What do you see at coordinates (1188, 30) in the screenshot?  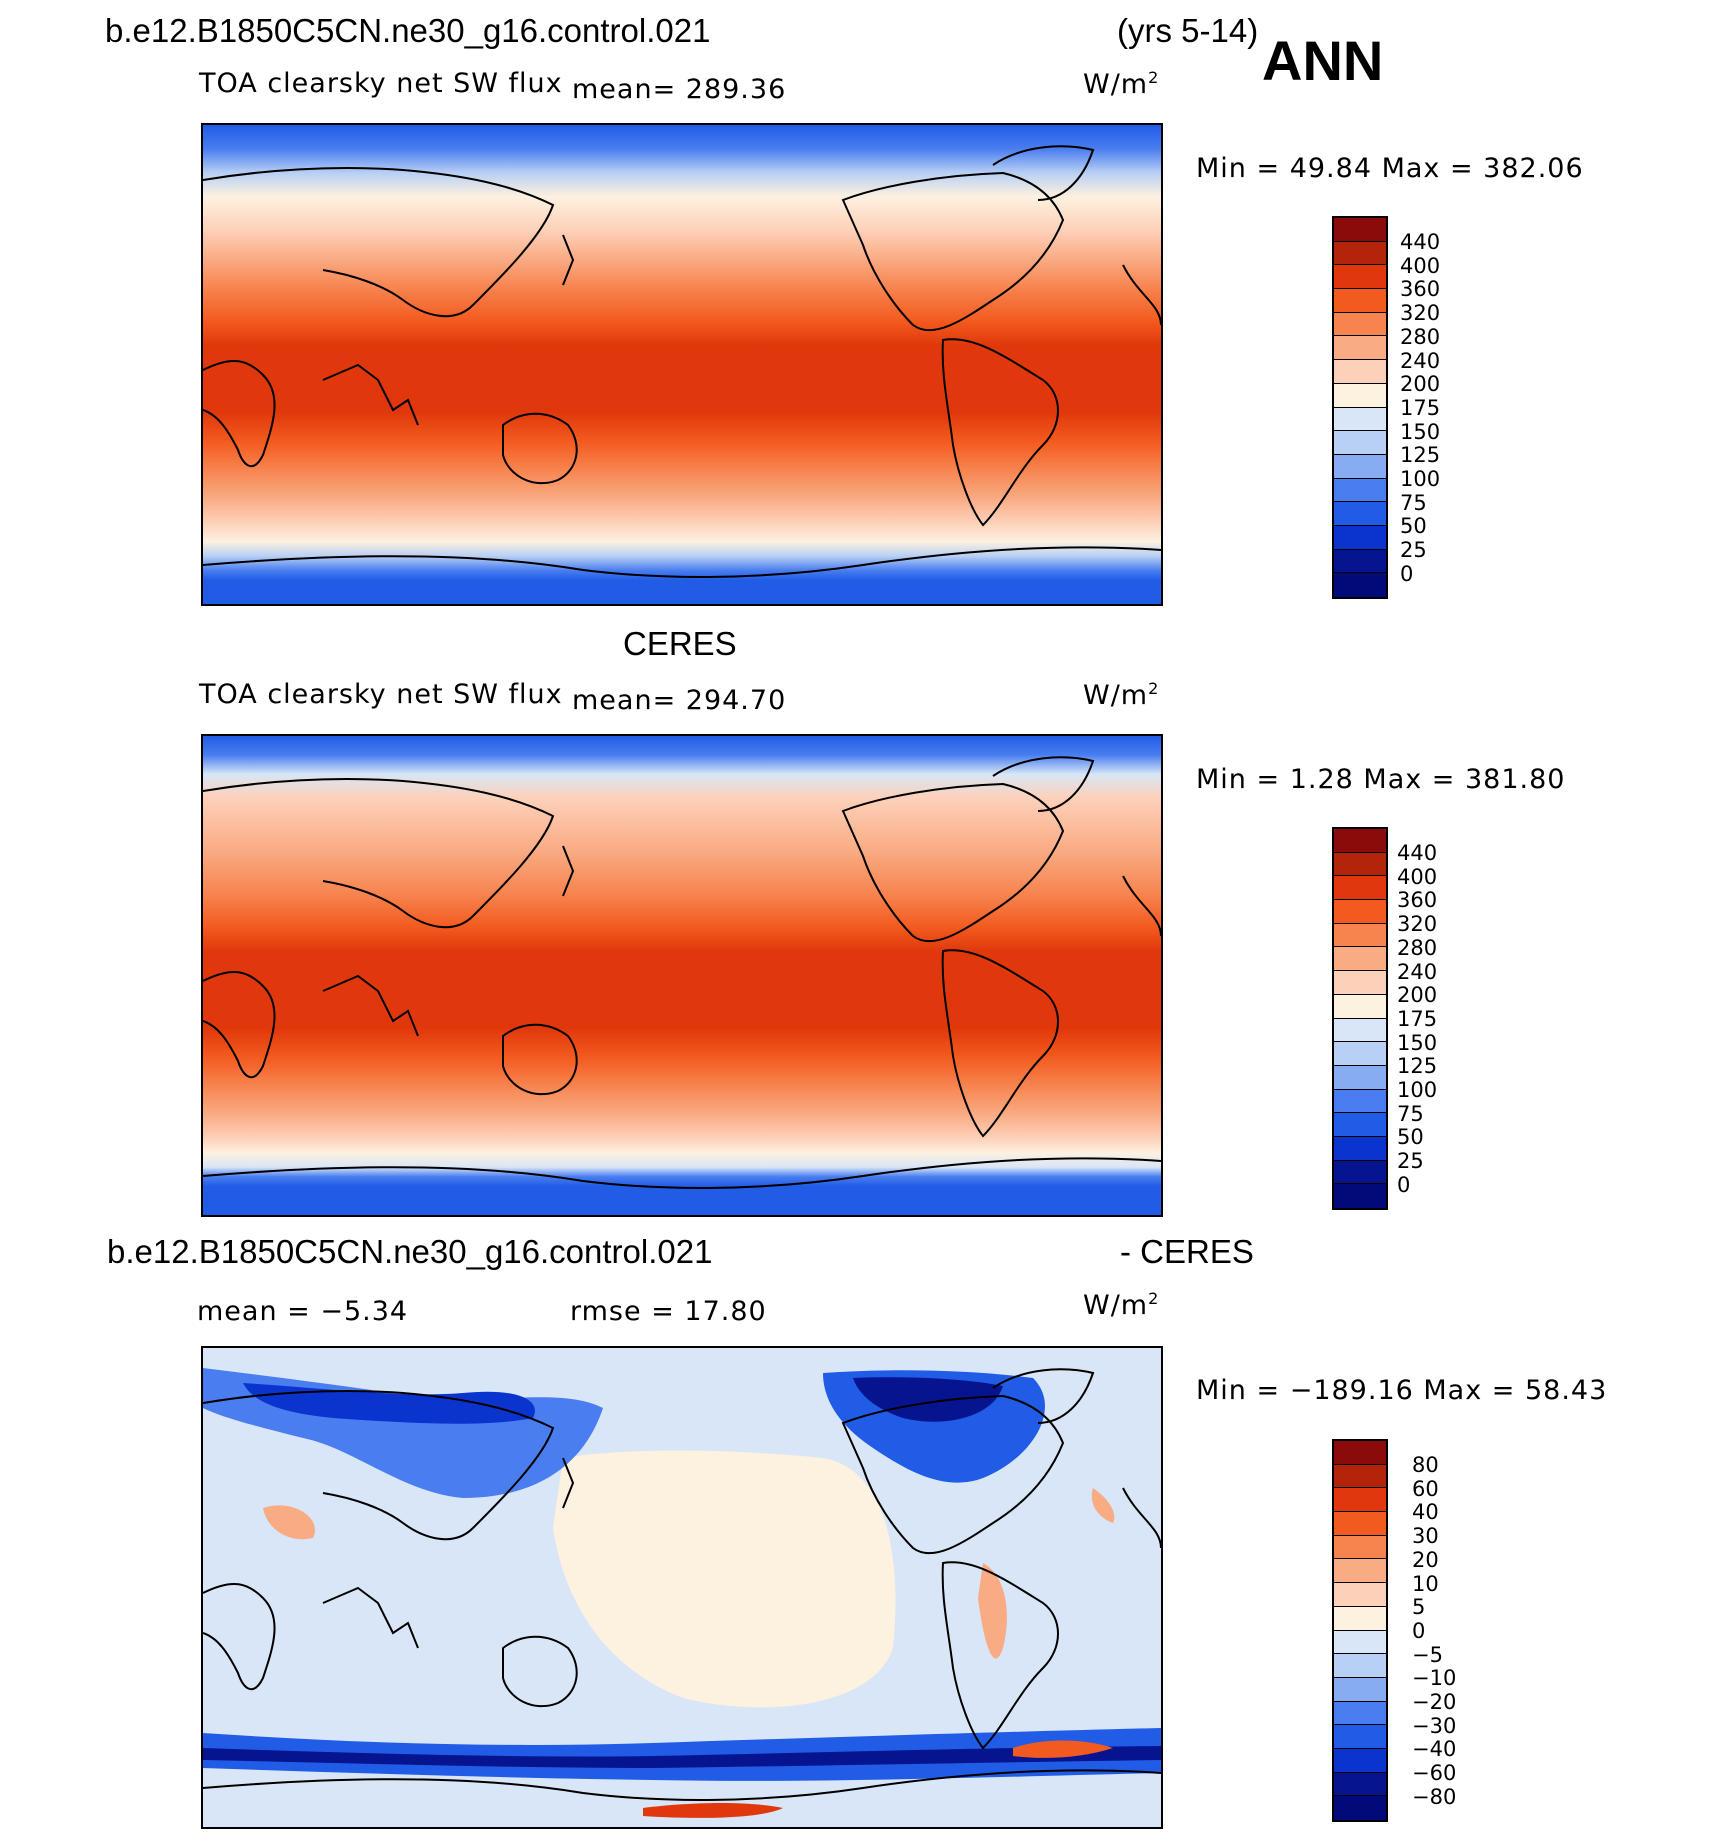 I see `years-label: (yrs 5-14)` at bounding box center [1188, 30].